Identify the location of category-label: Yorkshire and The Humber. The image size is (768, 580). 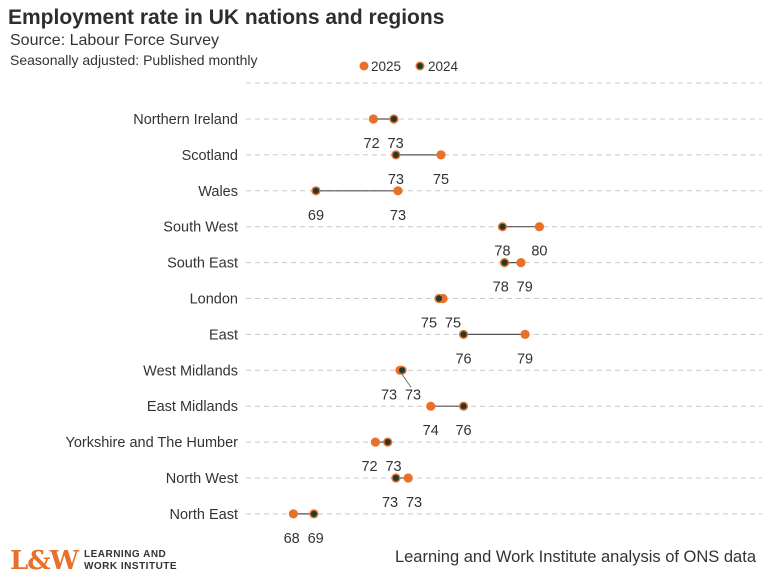
(152, 443).